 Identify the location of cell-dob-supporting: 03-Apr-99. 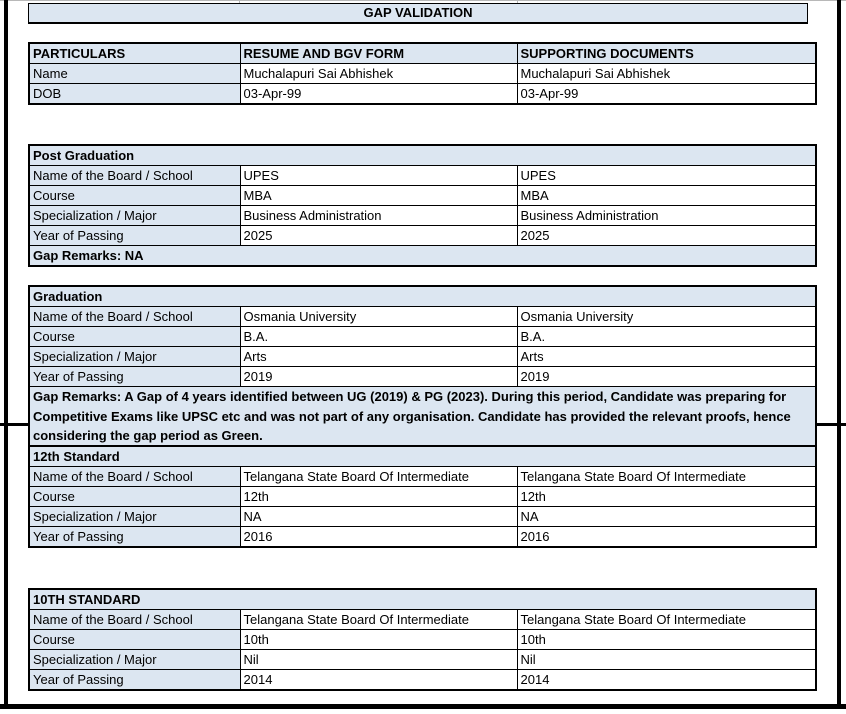
(666, 94).